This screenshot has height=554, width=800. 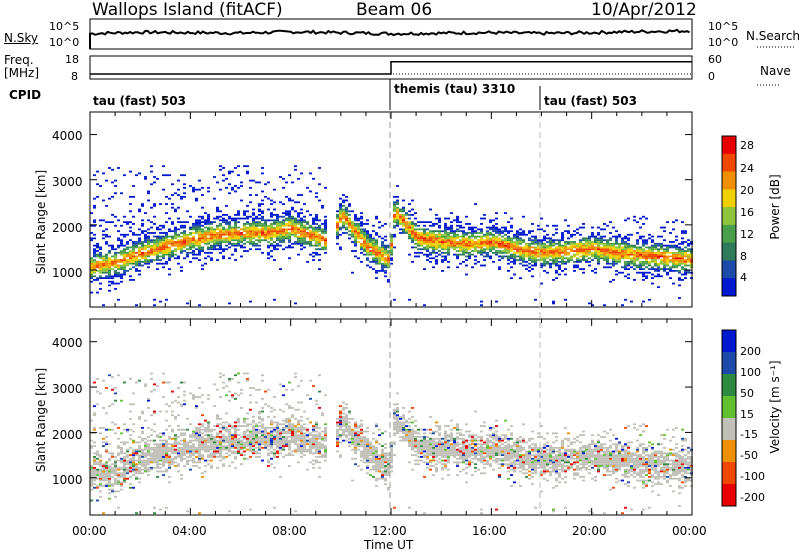 I want to click on xtick-2: 08:00, so click(x=289, y=531).